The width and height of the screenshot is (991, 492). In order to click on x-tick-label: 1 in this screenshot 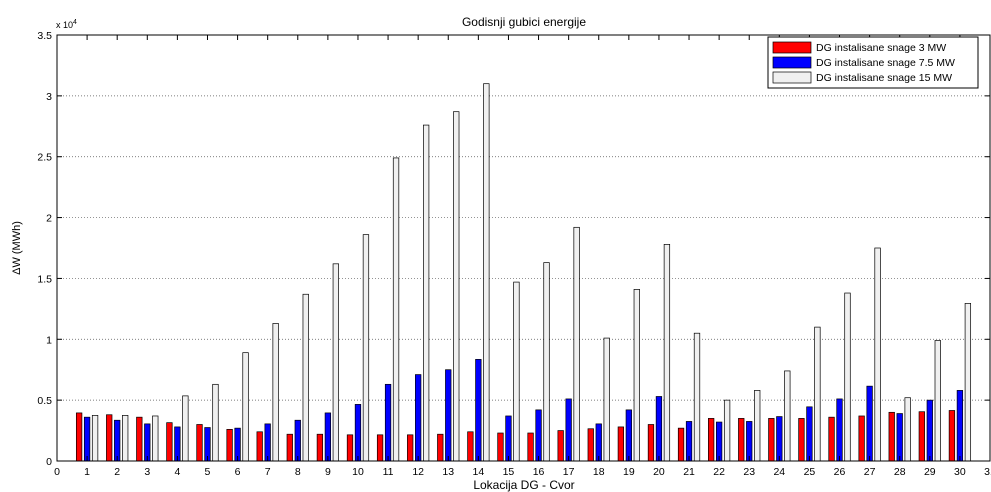, I will do `click(87, 472)`.